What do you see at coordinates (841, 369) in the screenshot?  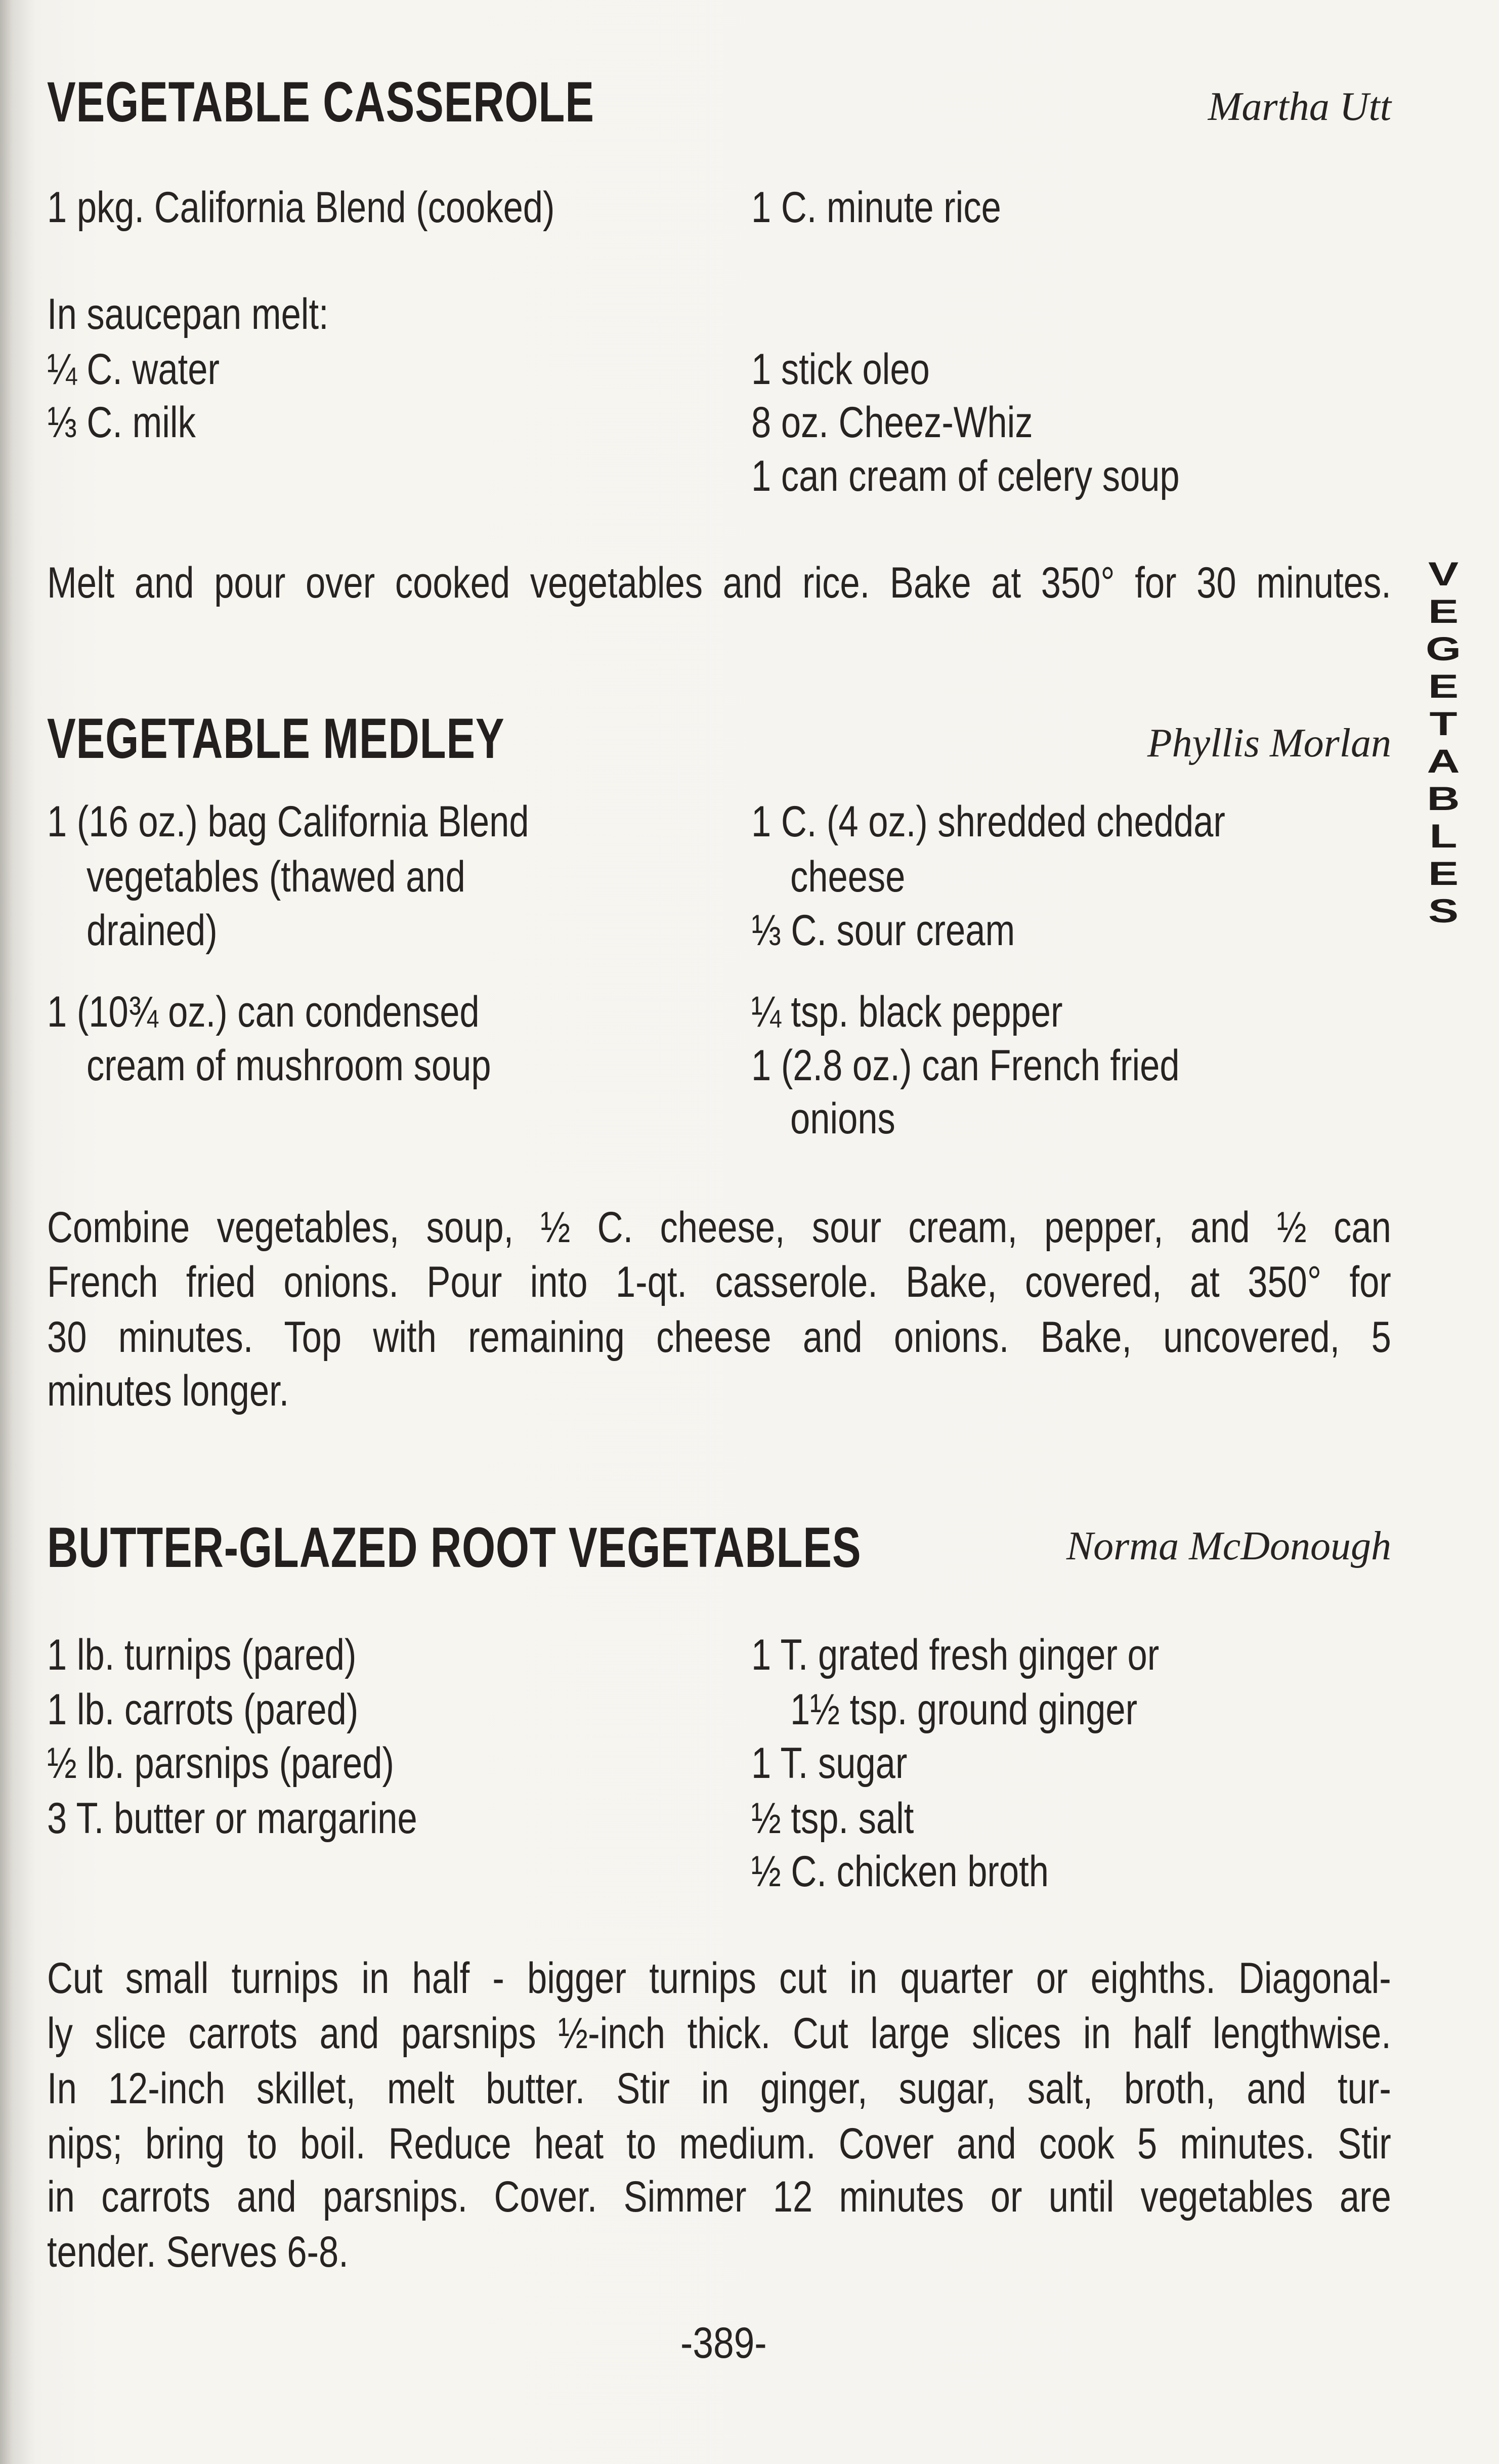 I see `ingredient: 1 stick oleo` at bounding box center [841, 369].